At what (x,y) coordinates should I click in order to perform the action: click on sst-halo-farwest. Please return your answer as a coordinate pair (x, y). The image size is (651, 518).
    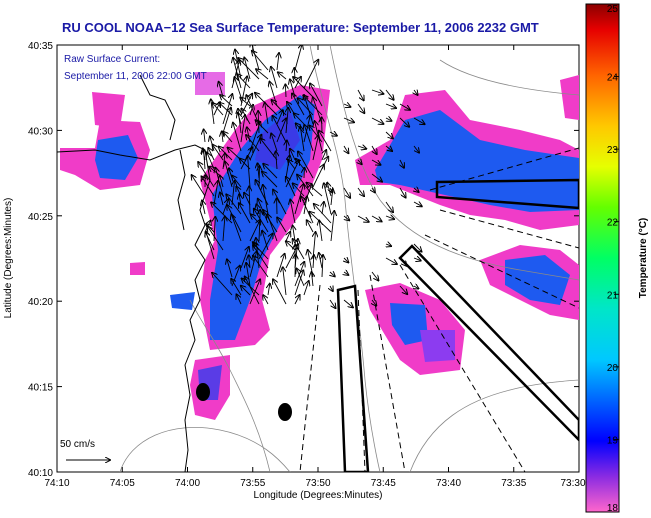
    Looking at the image, I should click on (137, 268).